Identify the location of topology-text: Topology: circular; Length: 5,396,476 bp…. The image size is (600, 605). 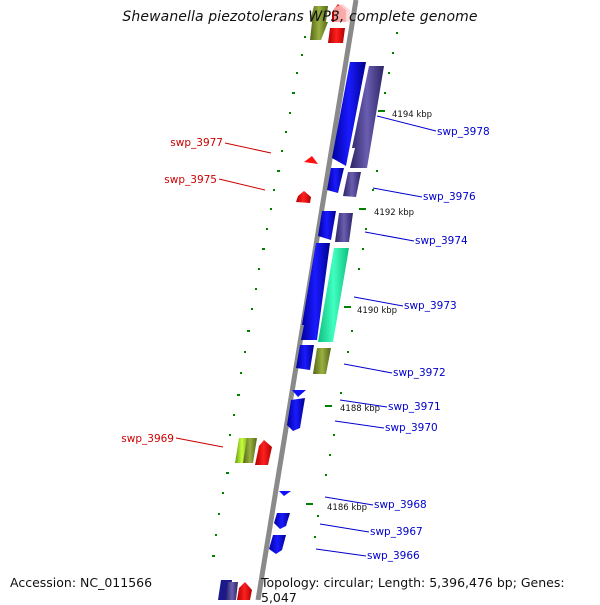
(413, 590).